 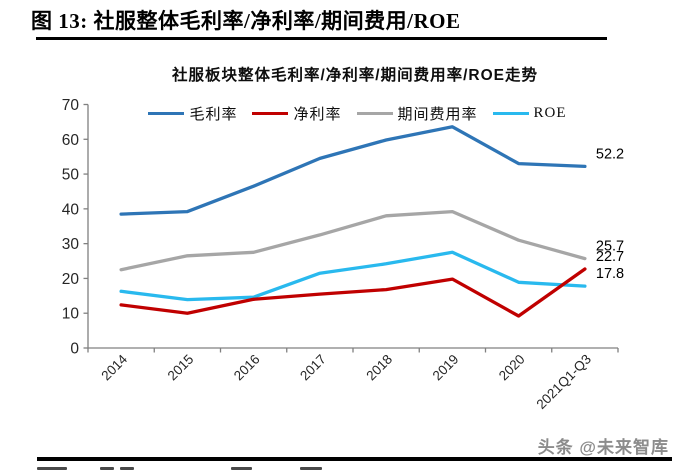 What do you see at coordinates (446, 368) in the screenshot?
I see `x-tick-label: 2019` at bounding box center [446, 368].